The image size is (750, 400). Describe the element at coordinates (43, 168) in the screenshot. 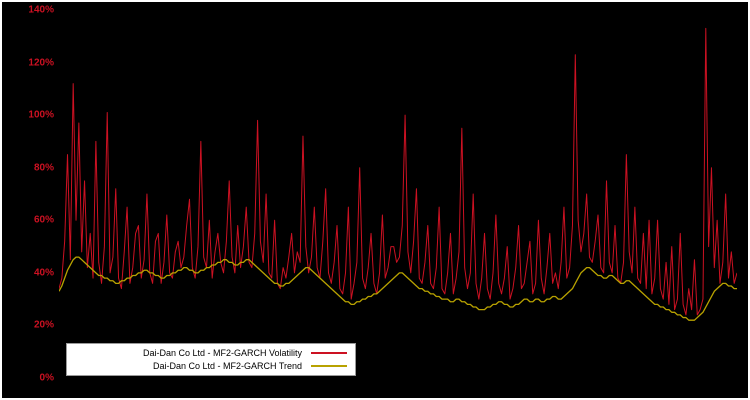

I see `y-axis-tick-label: 80%` at that location.